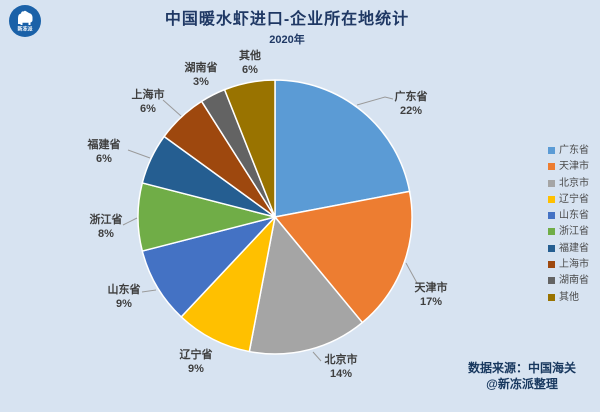 The width and height of the screenshot is (600, 412). Describe the element at coordinates (106, 234) in the screenshot. I see `slice-label-value: 8%` at that location.